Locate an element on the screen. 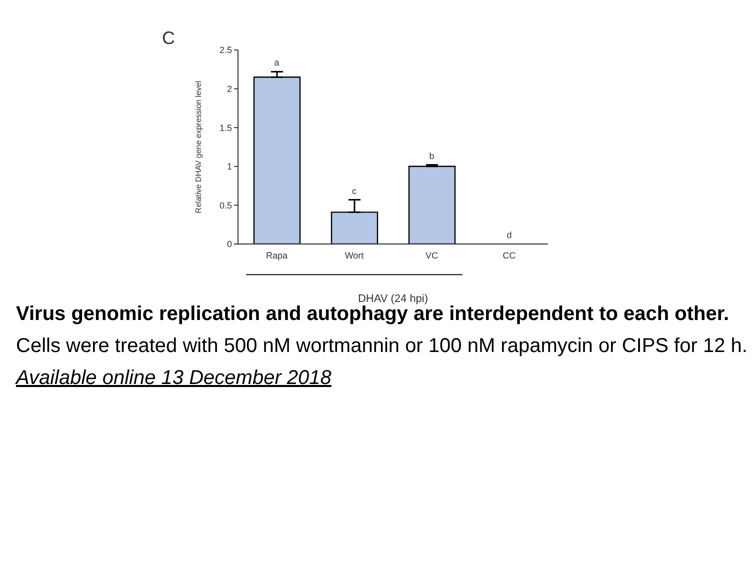  y-tick-label: 0 is located at coordinates (229, 244).